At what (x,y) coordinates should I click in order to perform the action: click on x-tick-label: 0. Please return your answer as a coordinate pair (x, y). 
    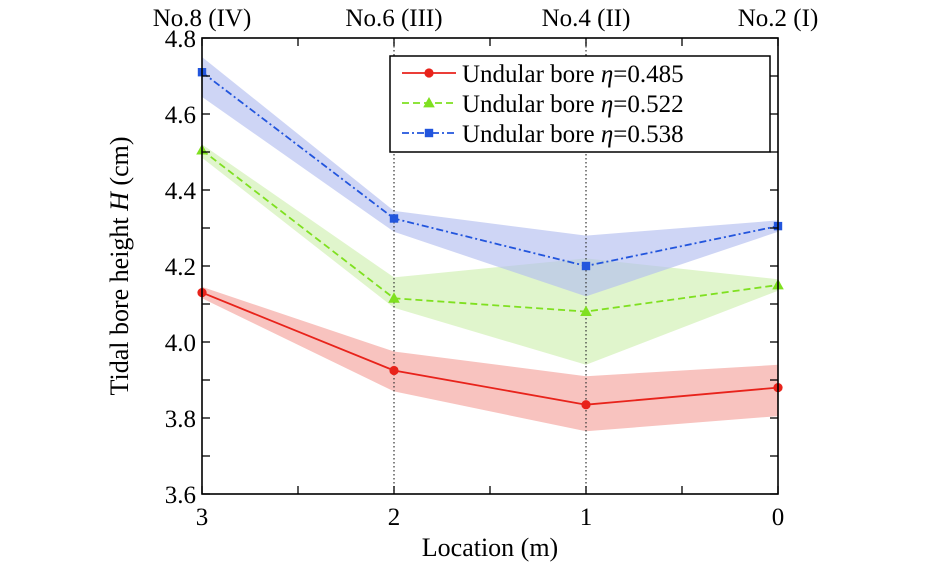
    Looking at the image, I should click on (778, 517).